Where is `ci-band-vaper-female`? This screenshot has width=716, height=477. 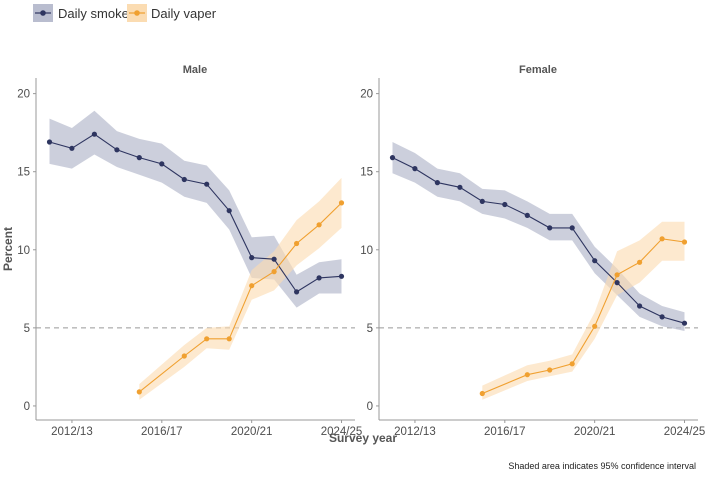
ci-band-vaper-female is located at coordinates (583, 310).